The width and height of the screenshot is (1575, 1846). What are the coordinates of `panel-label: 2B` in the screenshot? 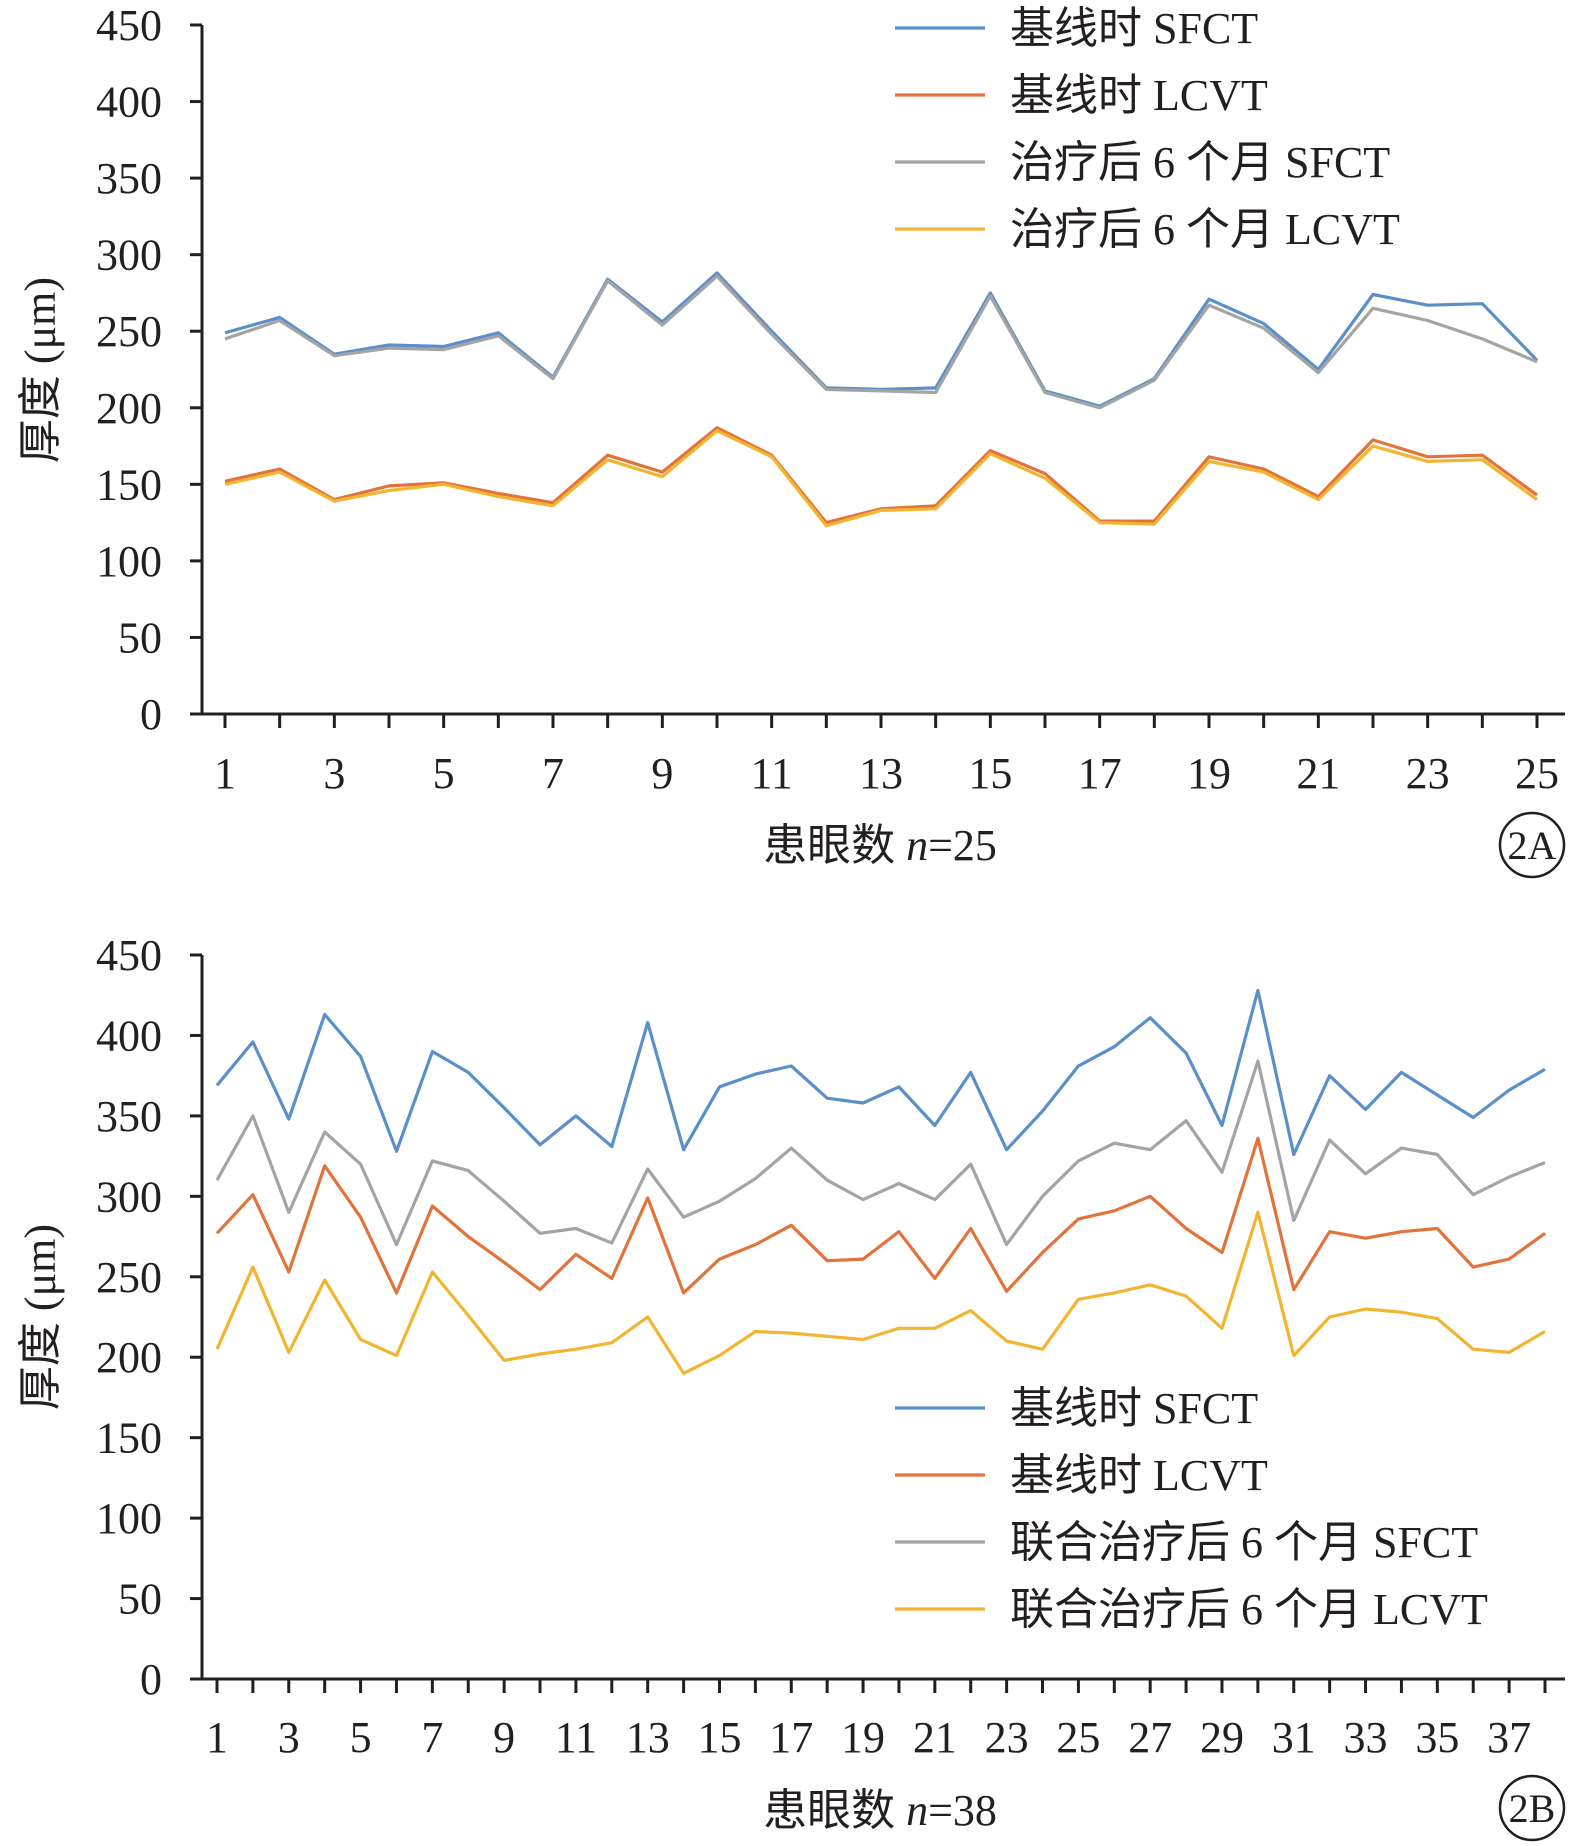 It's located at (1532, 1808).